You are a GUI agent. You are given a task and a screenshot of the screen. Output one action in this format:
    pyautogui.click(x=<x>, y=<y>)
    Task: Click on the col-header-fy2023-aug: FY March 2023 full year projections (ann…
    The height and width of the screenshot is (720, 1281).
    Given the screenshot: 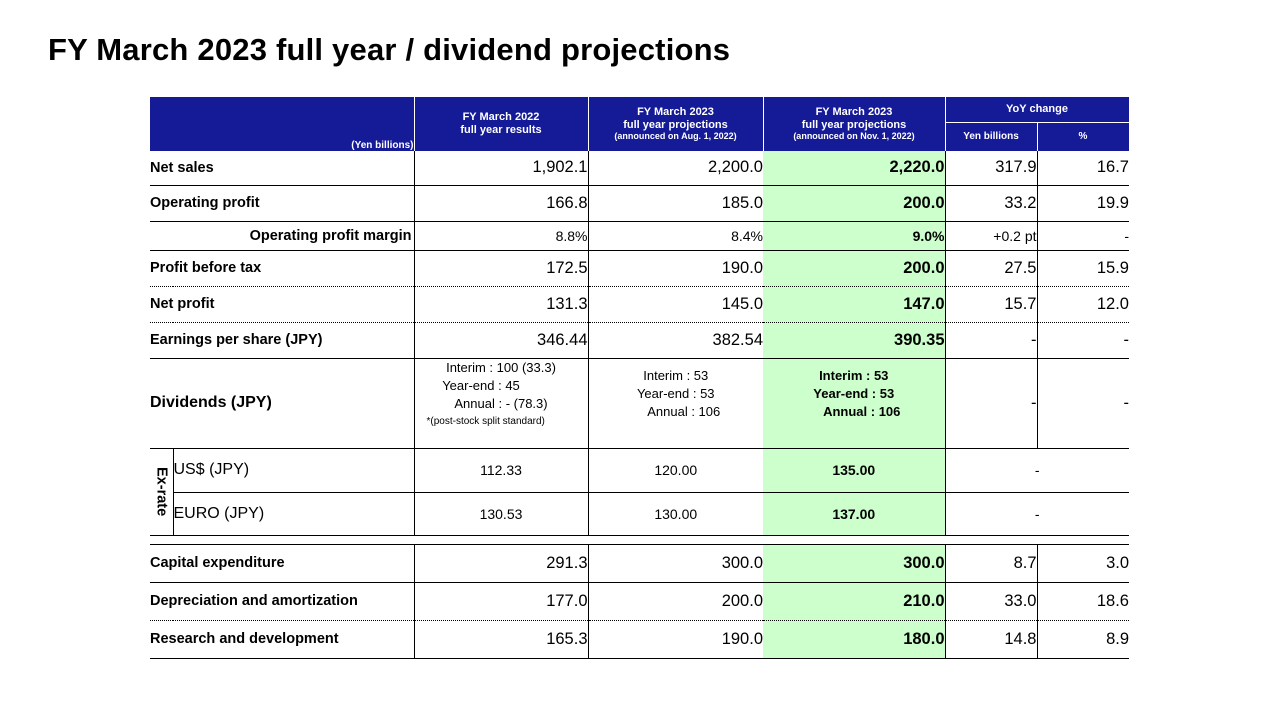 What is the action you would take?
    pyautogui.click(x=676, y=124)
    